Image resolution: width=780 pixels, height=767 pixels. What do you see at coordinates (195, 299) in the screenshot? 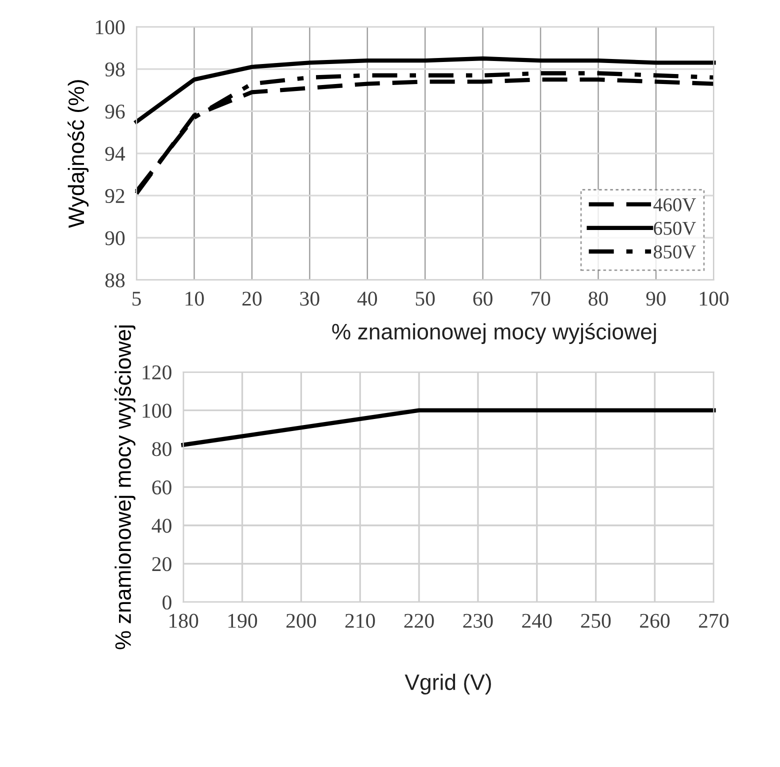
I see `x-tick-label: 10` at bounding box center [195, 299].